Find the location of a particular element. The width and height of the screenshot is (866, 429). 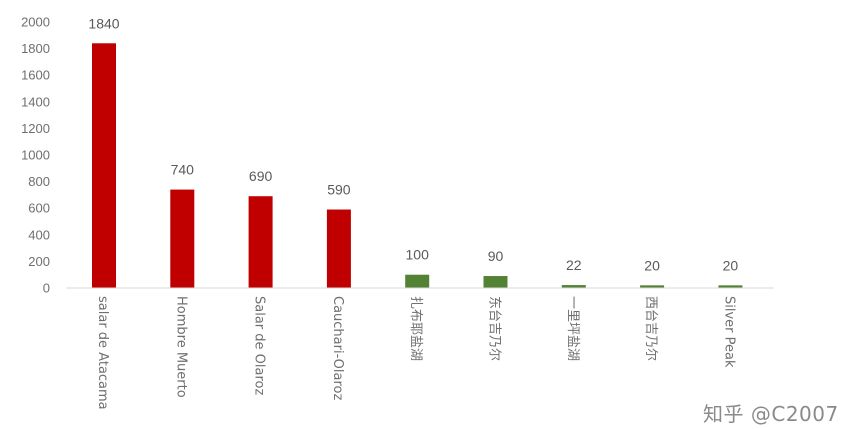

data-label: 740 is located at coordinates (183, 170).